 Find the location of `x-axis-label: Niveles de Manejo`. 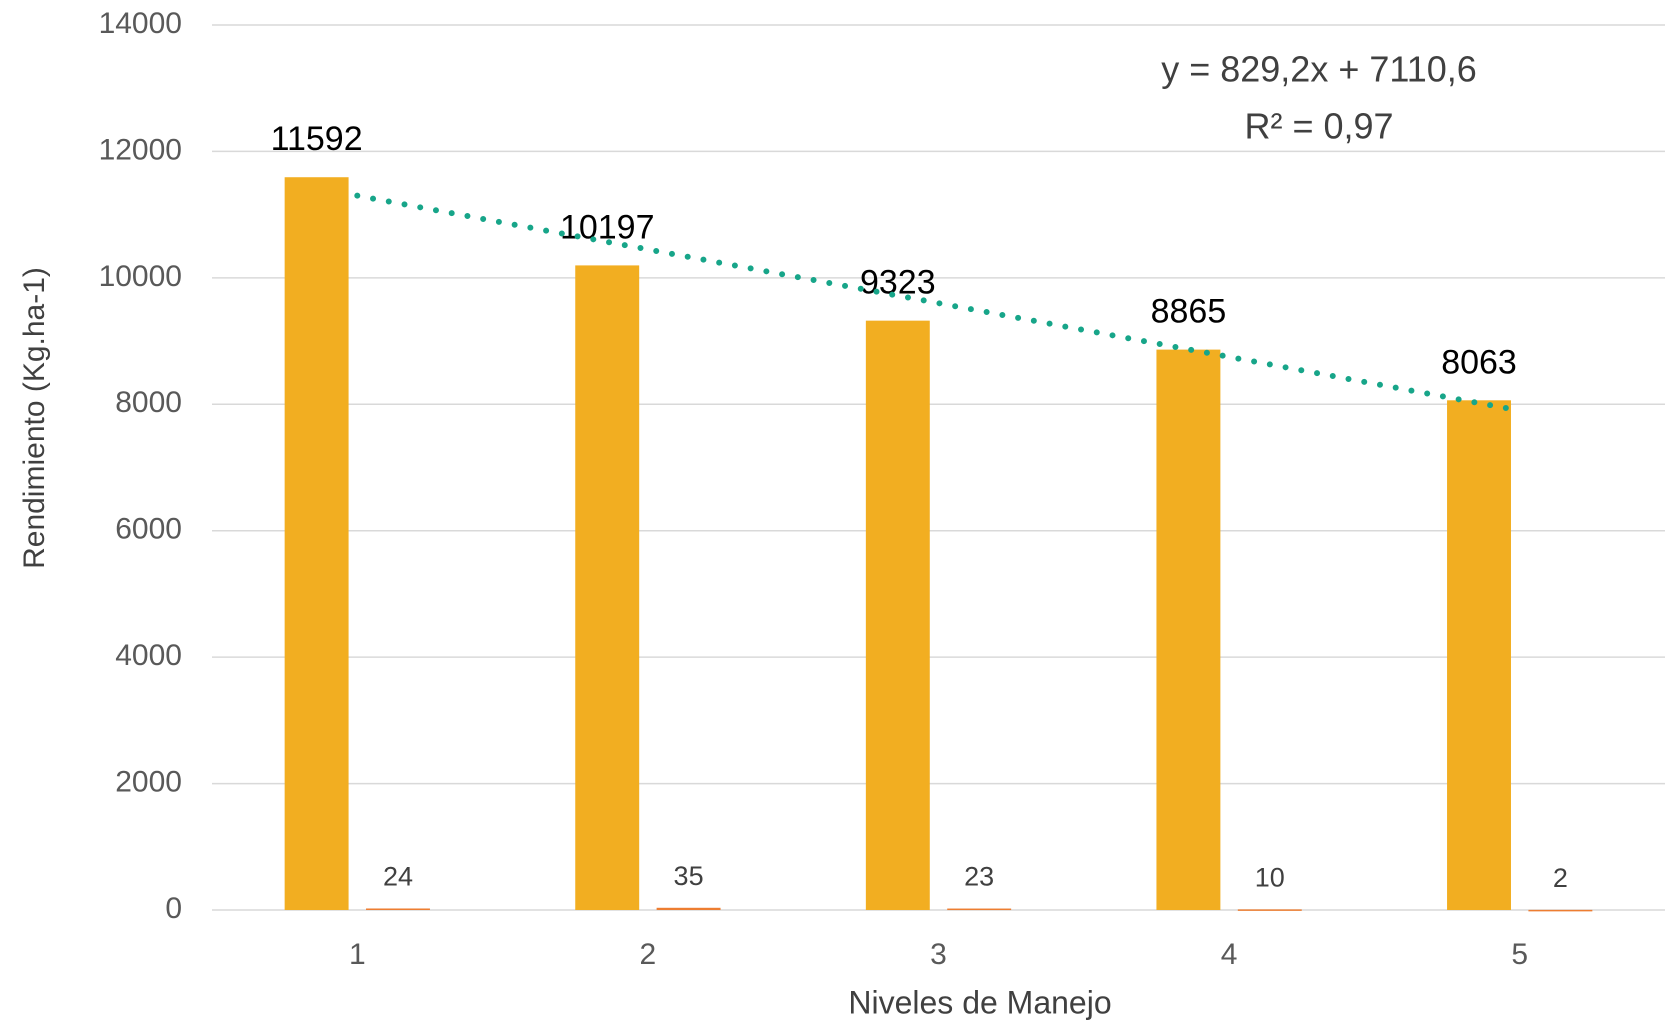

x-axis-label: Niveles de Manejo is located at coordinates (979, 1002).